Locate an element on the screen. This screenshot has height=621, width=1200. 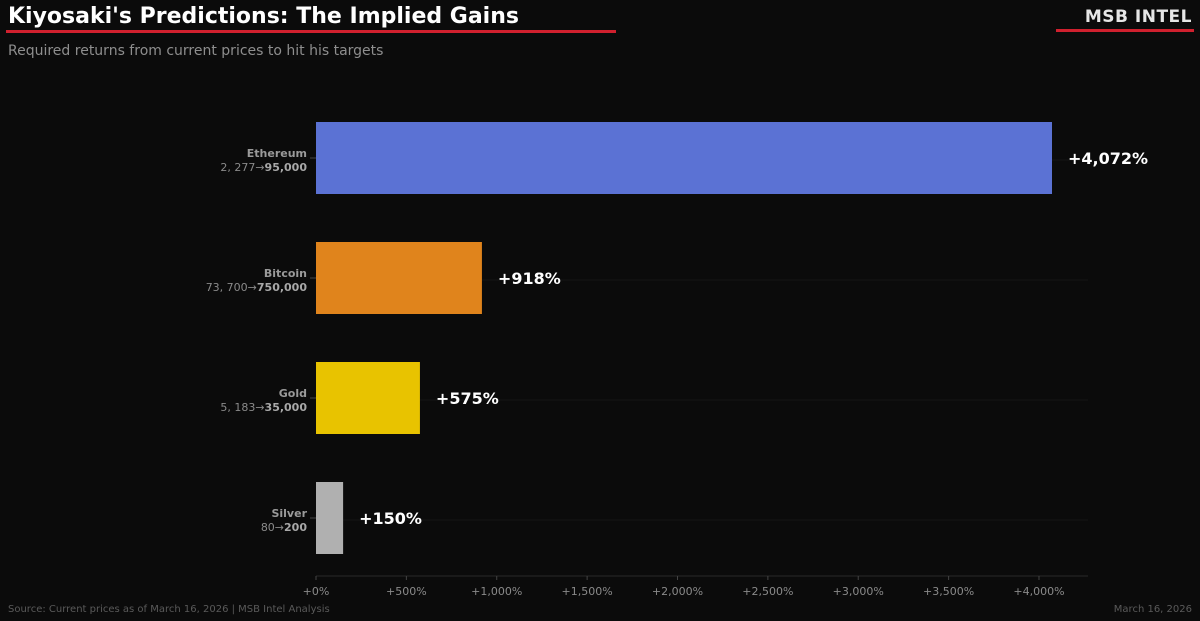
x-tick-label: +0% is located at coordinates (316, 591).